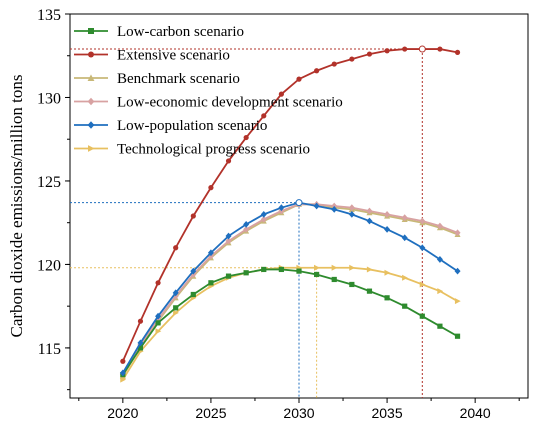 This screenshot has height=426, width=550. I want to click on legend-label: Low-carbon scenario, so click(180, 32).